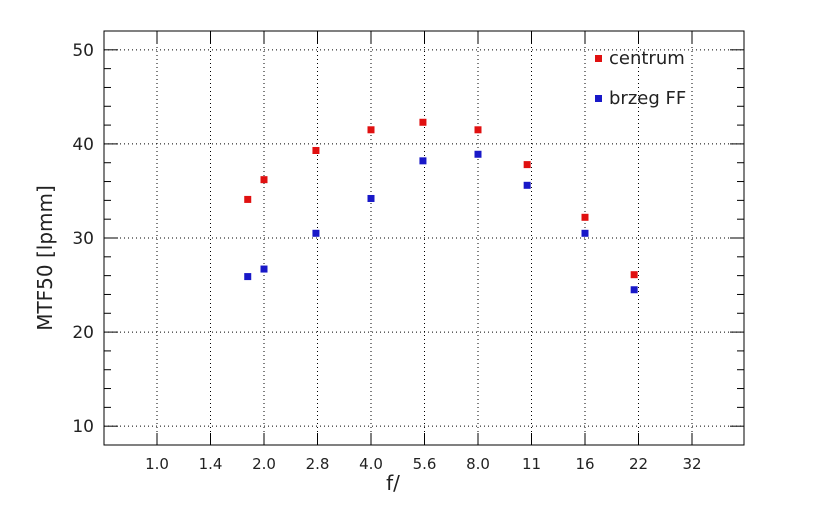 This screenshot has height=524, width=822. I want to click on x-tick-label: 22, so click(638, 464).